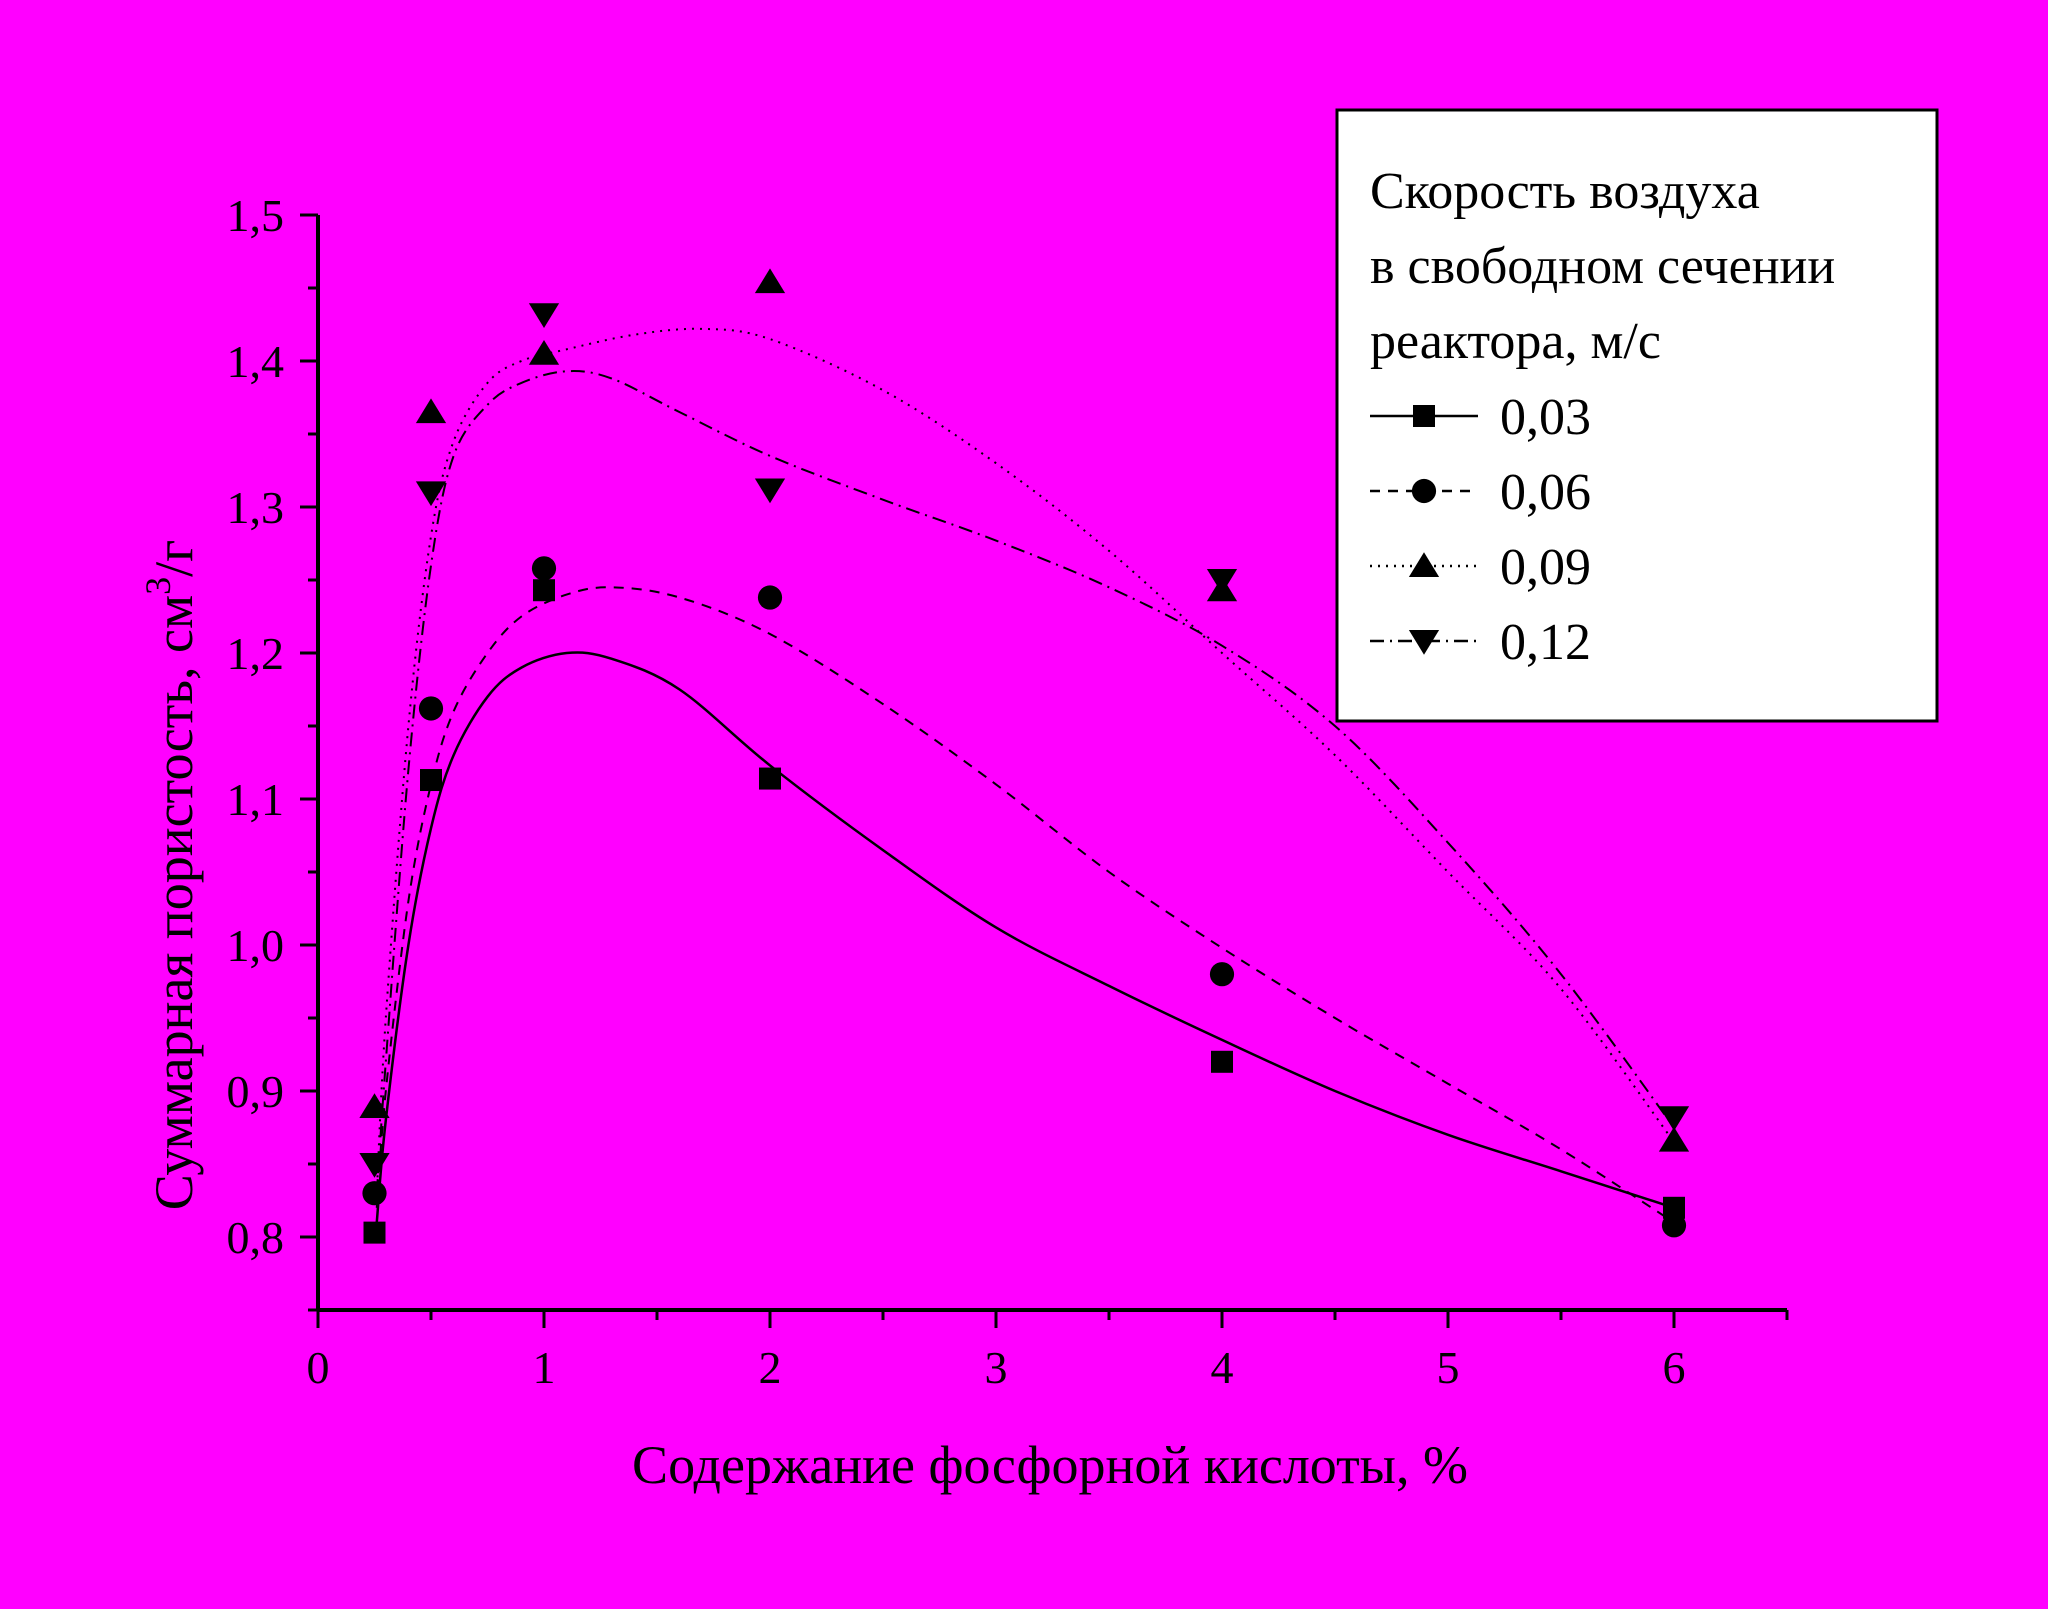  What do you see at coordinates (256, 1091) in the screenshot?
I see `y-tick-label: 0,9` at bounding box center [256, 1091].